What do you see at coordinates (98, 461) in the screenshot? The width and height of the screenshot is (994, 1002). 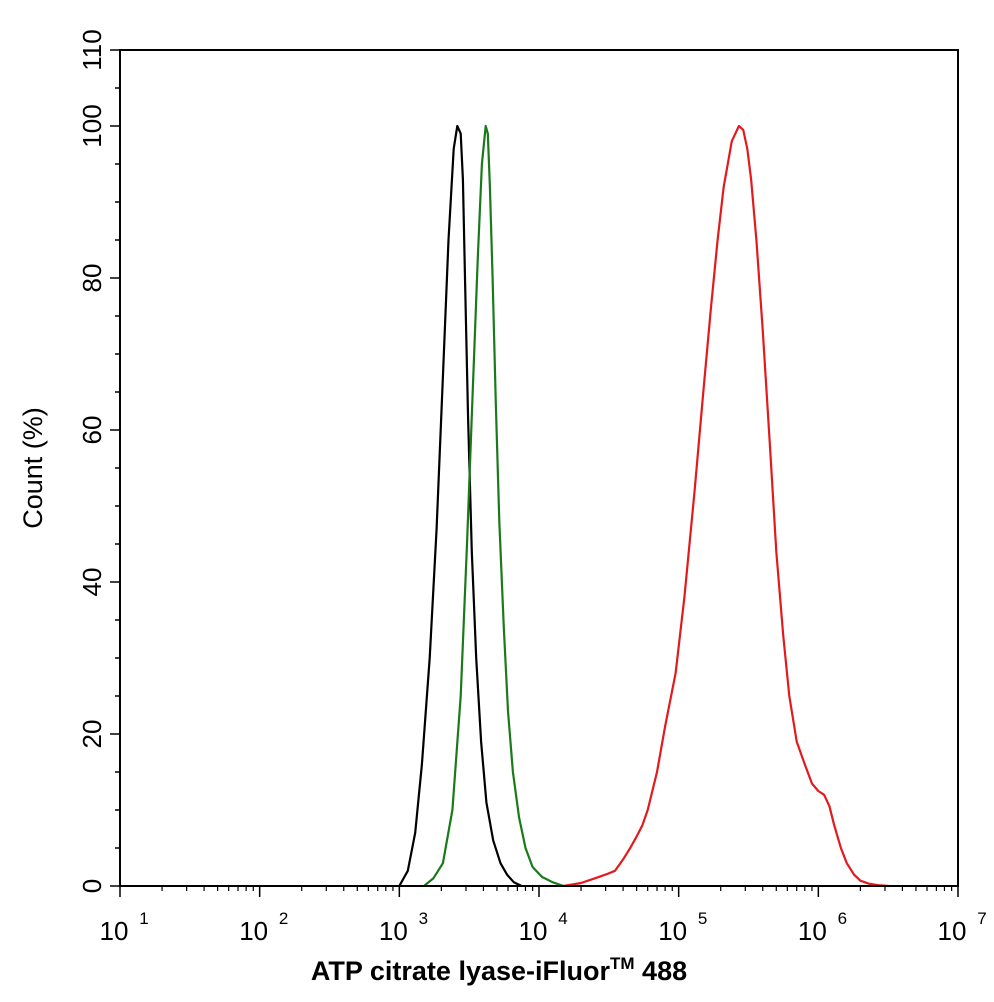 I see `y-axis: 0 20 40 60 80 100 110` at bounding box center [98, 461].